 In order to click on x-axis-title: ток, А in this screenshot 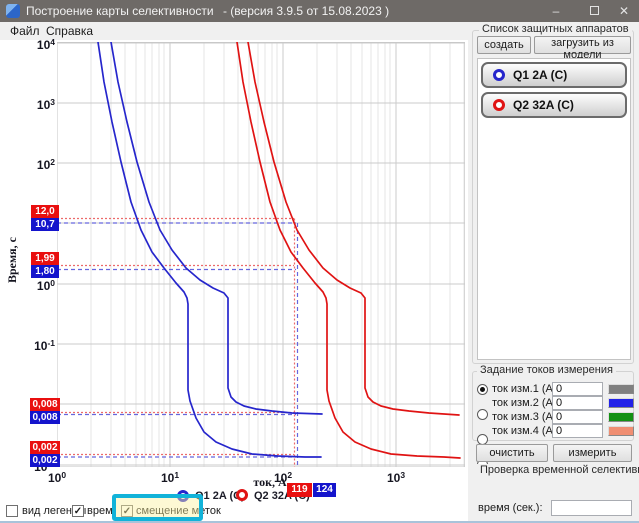, I will do `click(270, 482)`.